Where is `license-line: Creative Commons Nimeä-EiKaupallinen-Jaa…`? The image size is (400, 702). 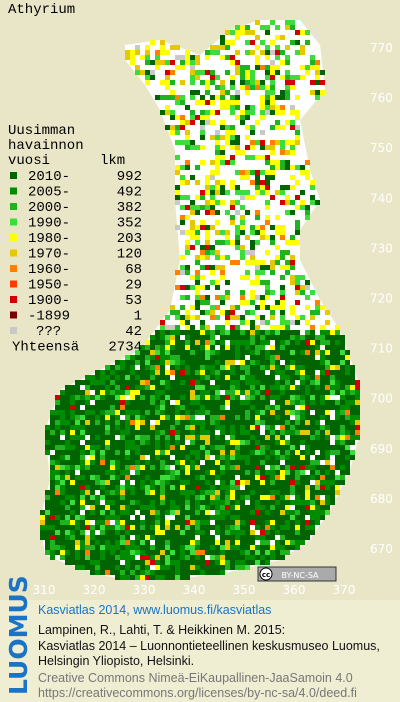 license-line: Creative Commons Nimeä-EiKaupallinen-Jaa… is located at coordinates (195, 678).